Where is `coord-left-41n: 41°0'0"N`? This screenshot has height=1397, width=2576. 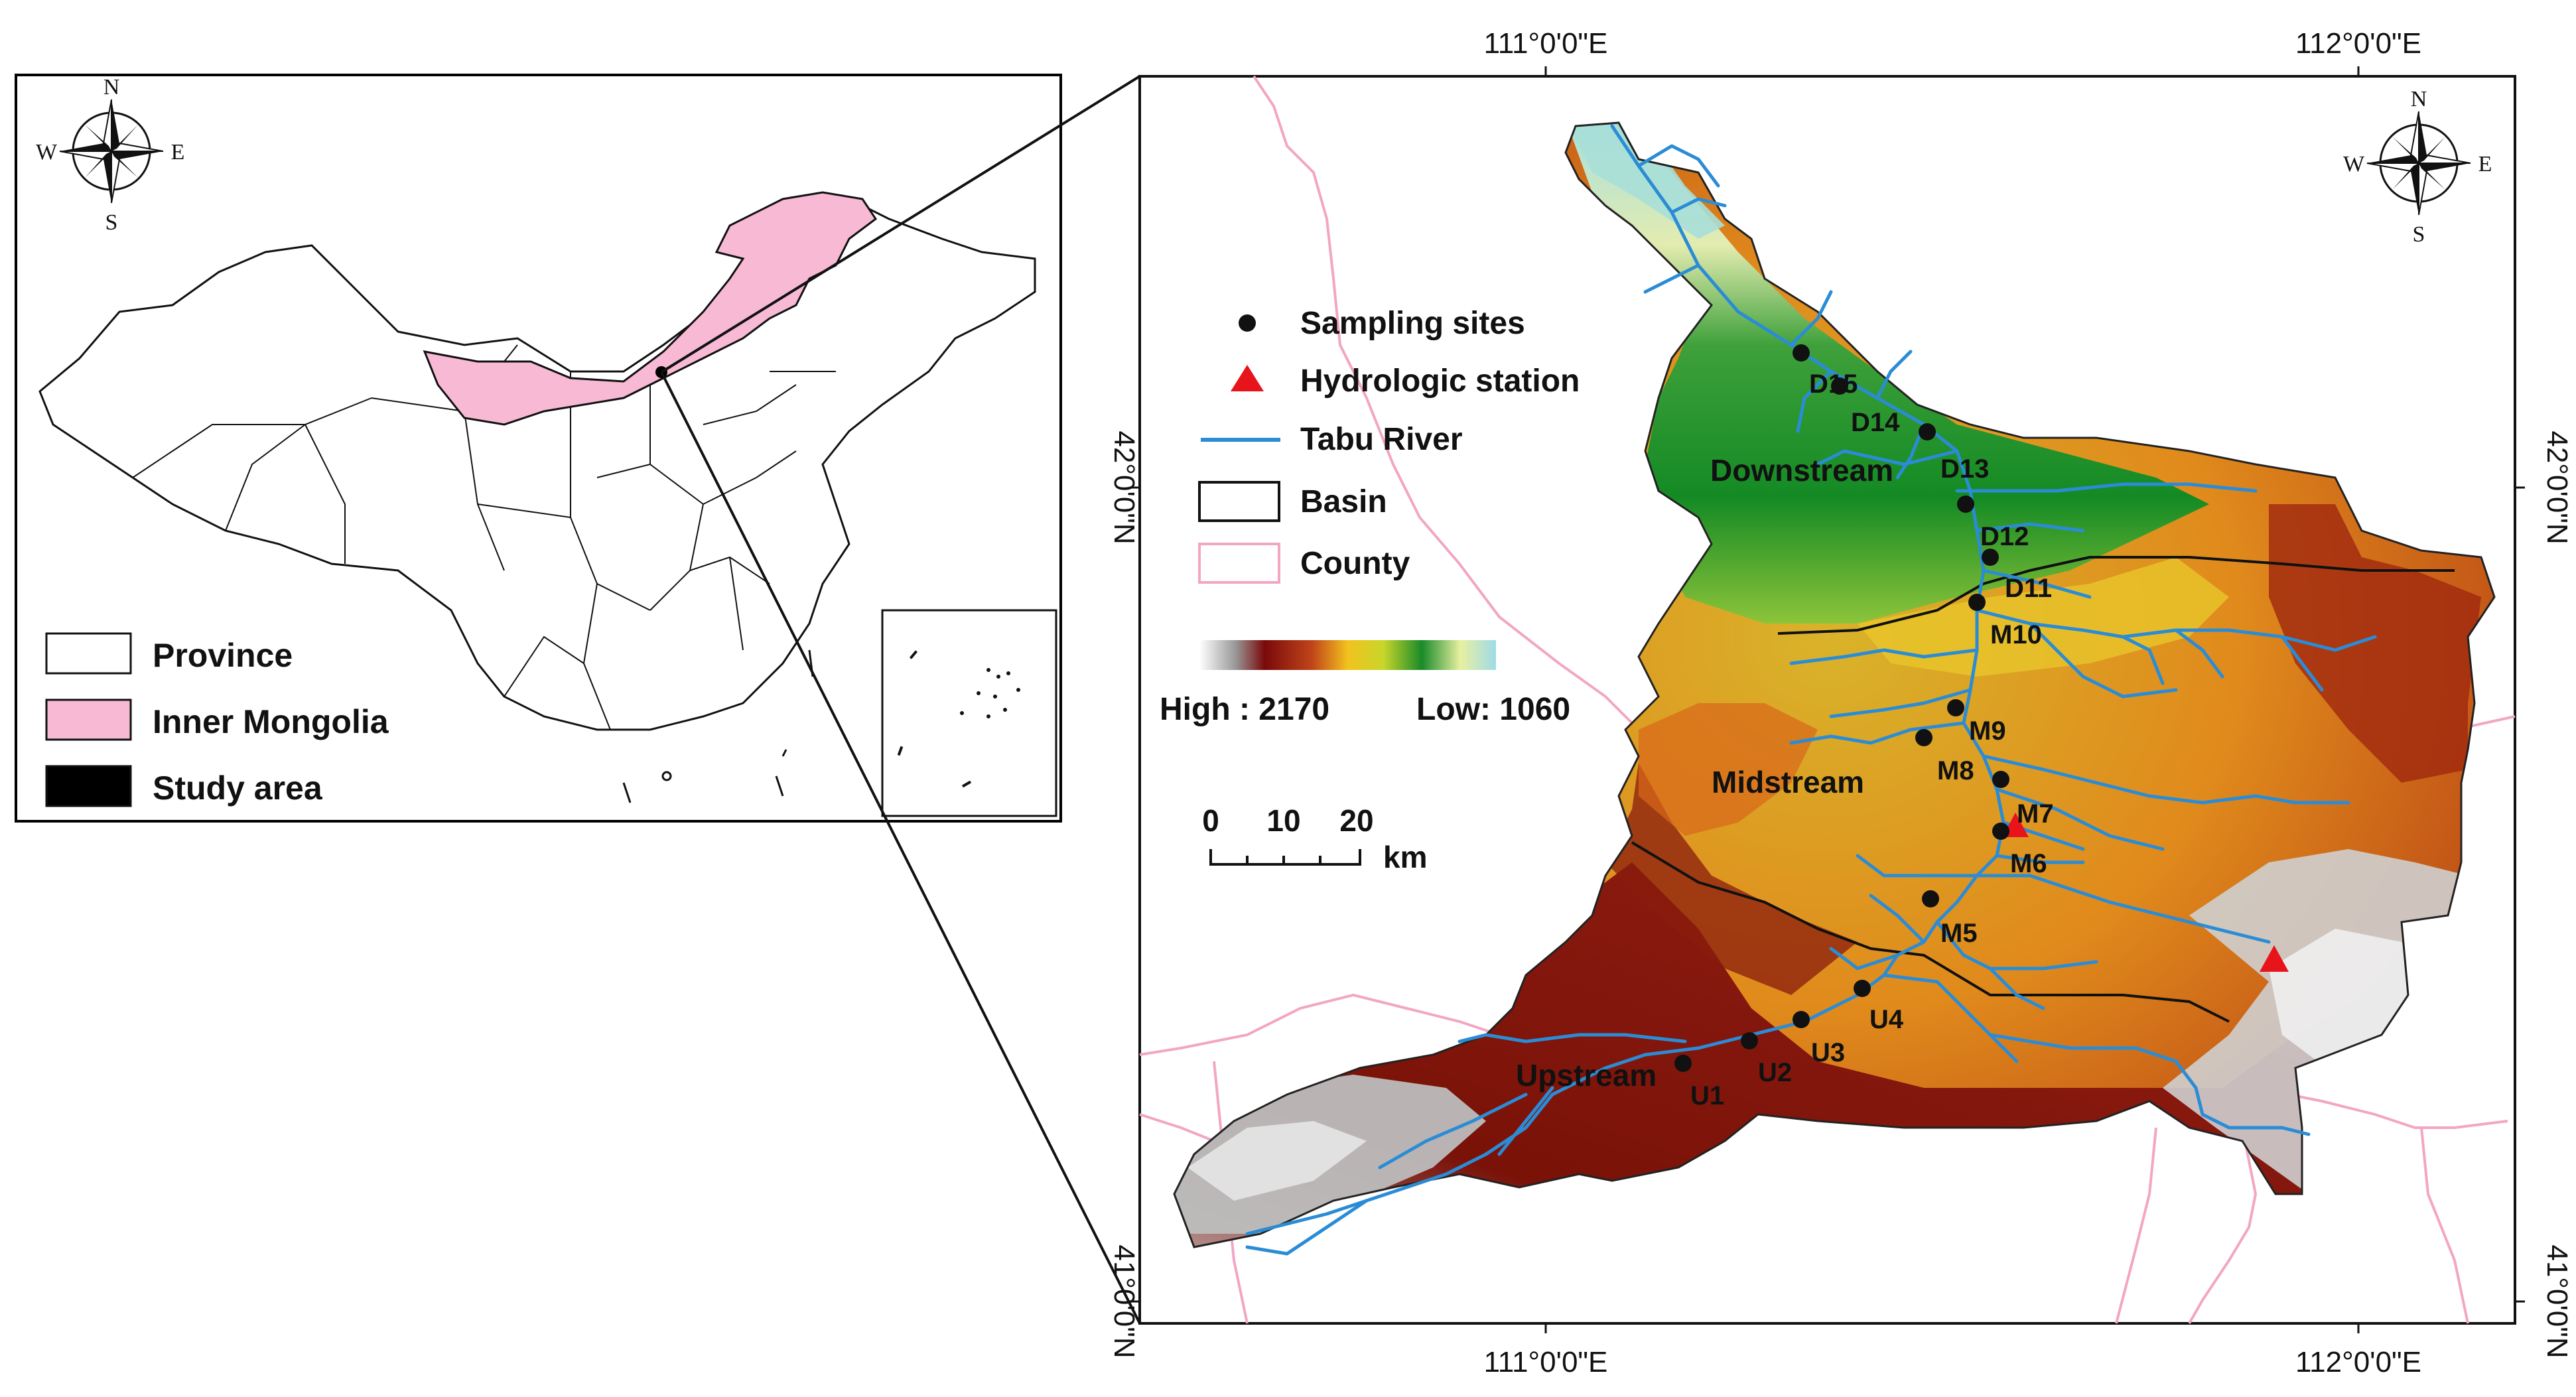
coord-left-41n: 41°0'0"N is located at coordinates (1124, 1301).